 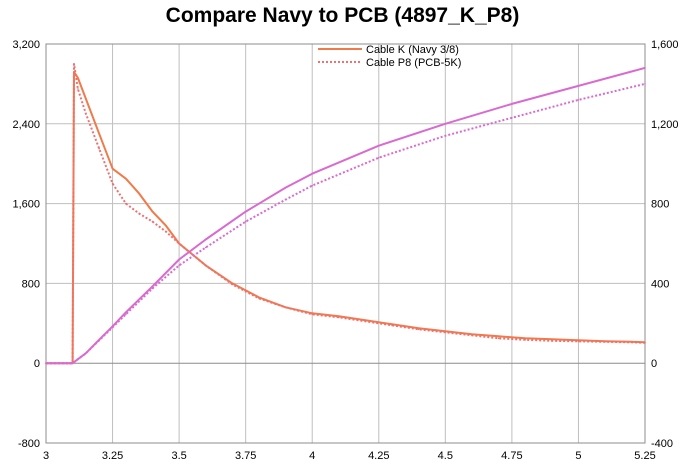 What do you see at coordinates (245, 456) in the screenshot?
I see `x-tick-label: 3.75` at bounding box center [245, 456].